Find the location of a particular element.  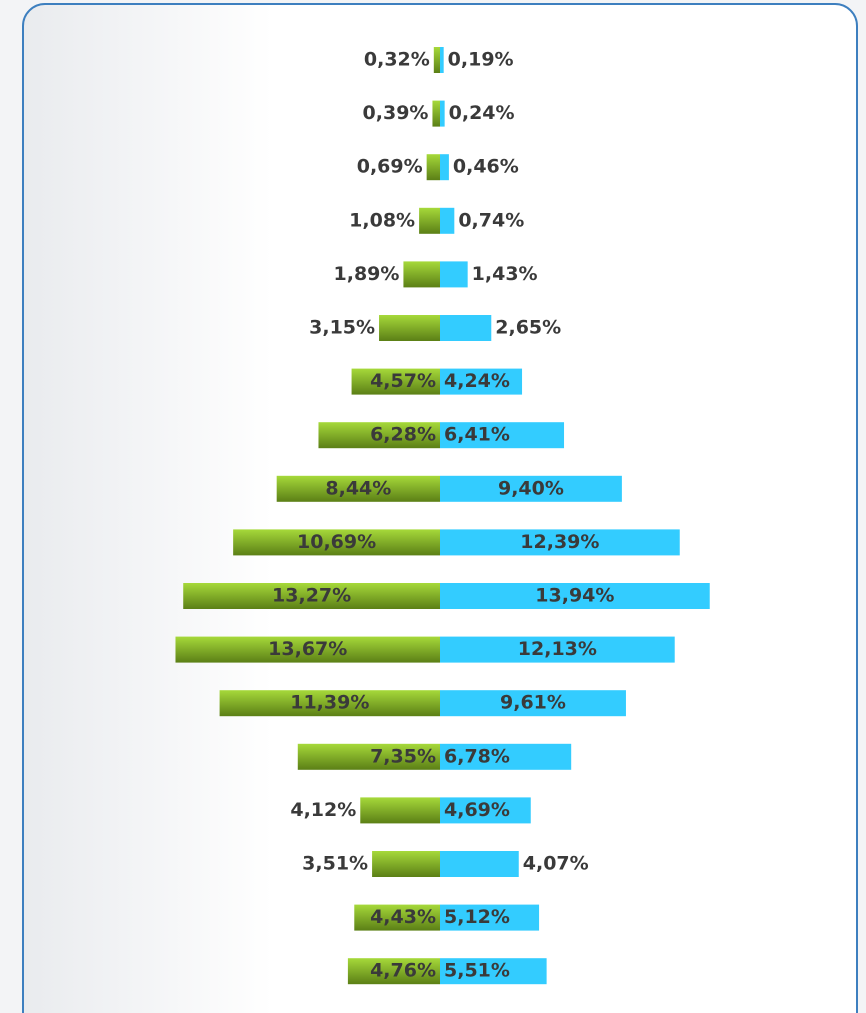

value-label: 4,76% is located at coordinates (403, 971).